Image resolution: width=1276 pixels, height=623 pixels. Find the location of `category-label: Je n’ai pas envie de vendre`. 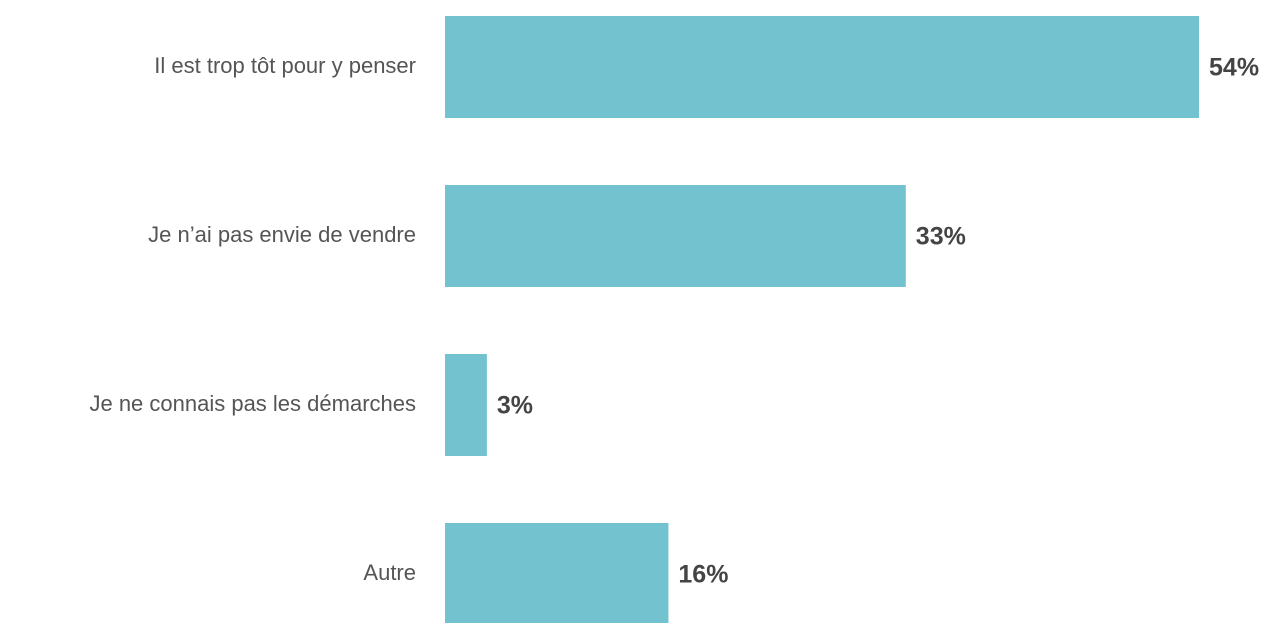

category-label: Je n’ai pas envie de vendre is located at coordinates (282, 234).